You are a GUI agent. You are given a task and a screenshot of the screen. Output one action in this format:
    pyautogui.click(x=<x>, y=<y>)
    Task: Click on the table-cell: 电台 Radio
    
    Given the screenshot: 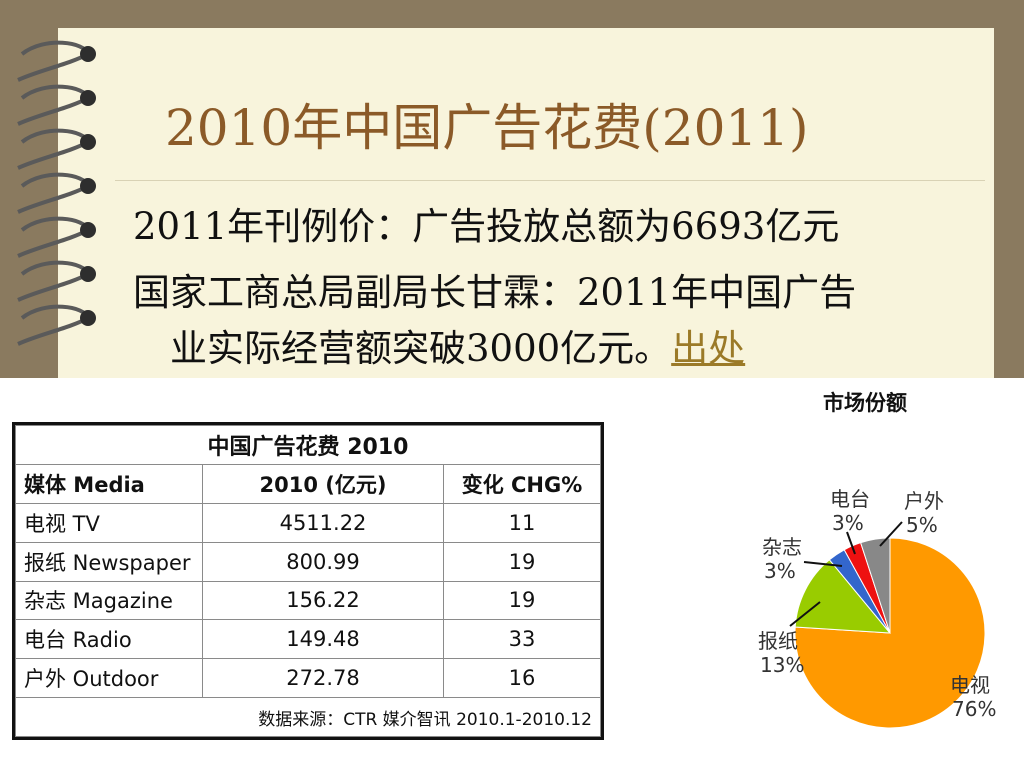 What is the action you would take?
    pyautogui.click(x=109, y=639)
    